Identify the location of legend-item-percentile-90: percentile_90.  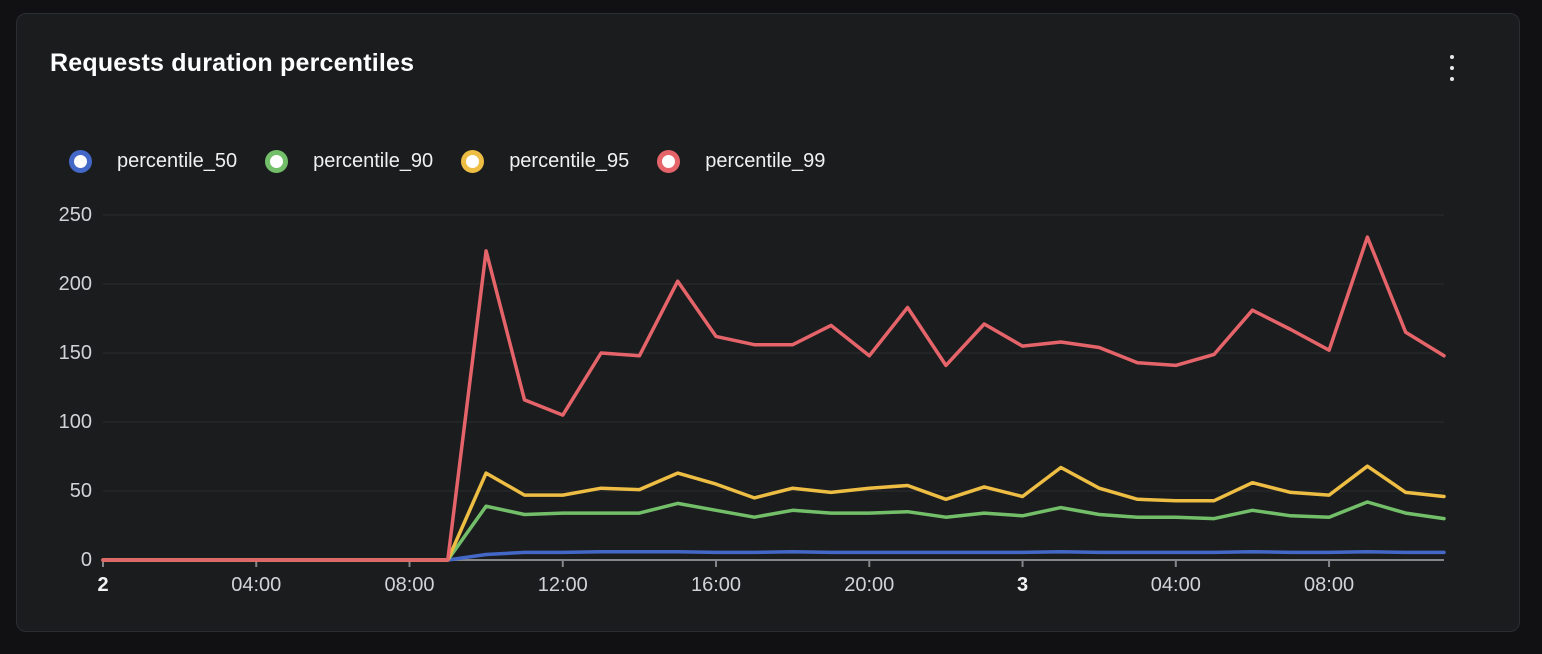
(349, 161).